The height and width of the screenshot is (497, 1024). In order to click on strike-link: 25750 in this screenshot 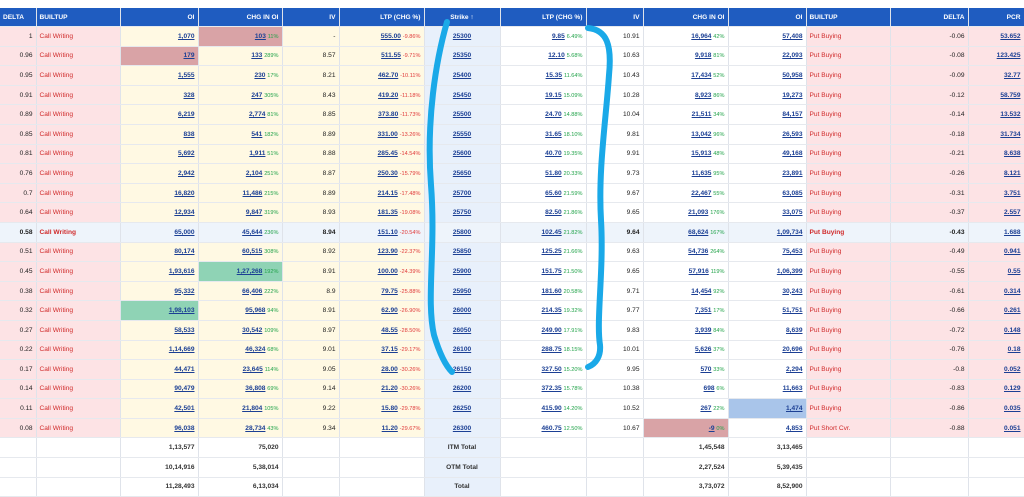, I will do `click(462, 213)`.